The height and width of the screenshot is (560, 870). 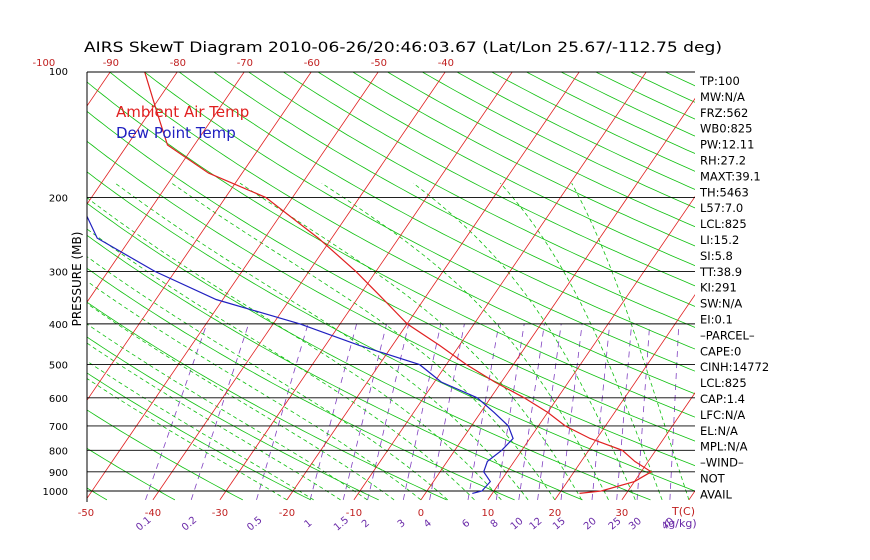 What do you see at coordinates (254, 524) in the screenshot?
I see `mixing-ratio-label: 0.5` at bounding box center [254, 524].